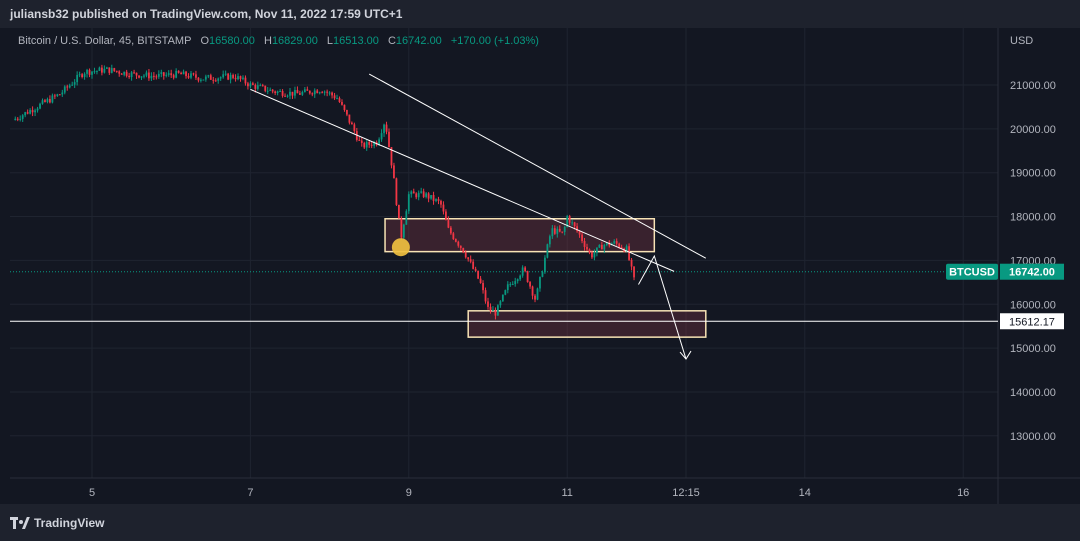 This screenshot has height=541, width=1080. Describe the element at coordinates (685, 355) in the screenshot. I see `arrow-head-icon` at that location.